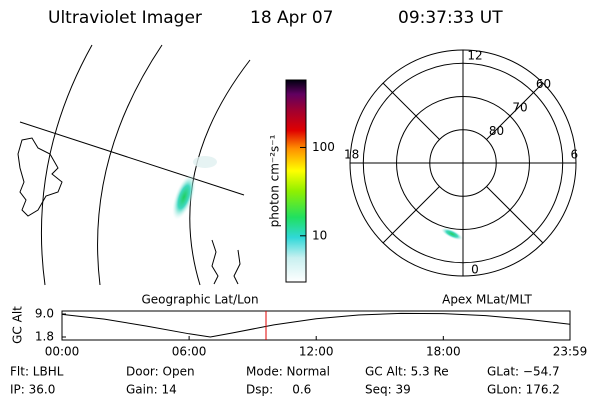  Describe the element at coordinates (316, 352) in the screenshot. I see `strip-xtick-label: 12:00` at that location.